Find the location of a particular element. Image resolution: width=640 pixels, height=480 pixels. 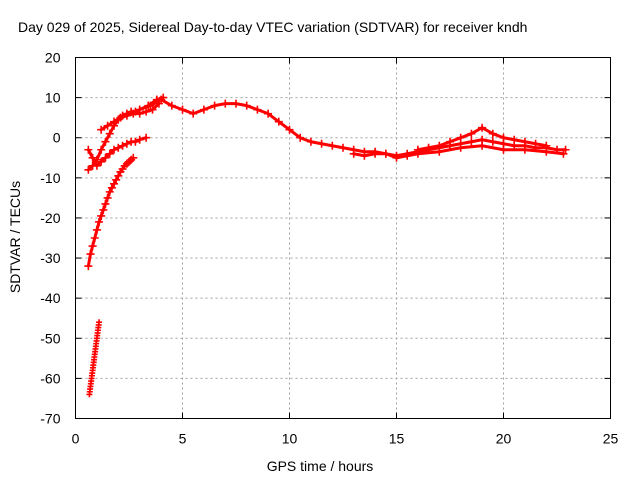

x-tick-label: 15 is located at coordinates (397, 439).